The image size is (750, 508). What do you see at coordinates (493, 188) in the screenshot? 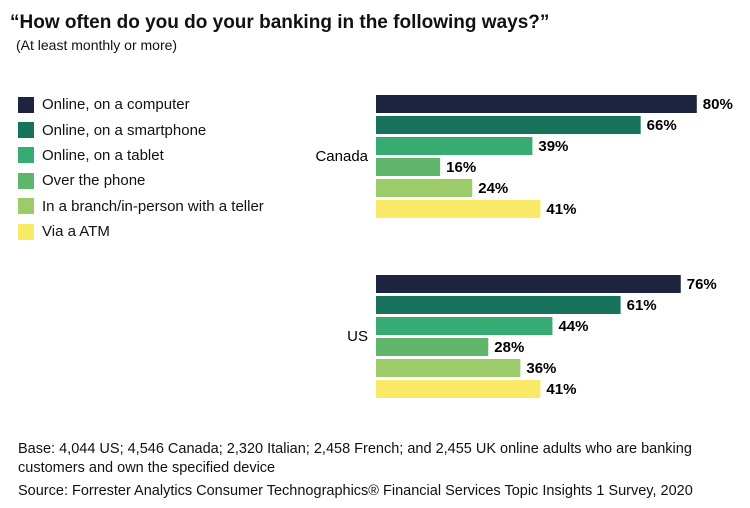
I see `data-label: 24%` at bounding box center [493, 188].